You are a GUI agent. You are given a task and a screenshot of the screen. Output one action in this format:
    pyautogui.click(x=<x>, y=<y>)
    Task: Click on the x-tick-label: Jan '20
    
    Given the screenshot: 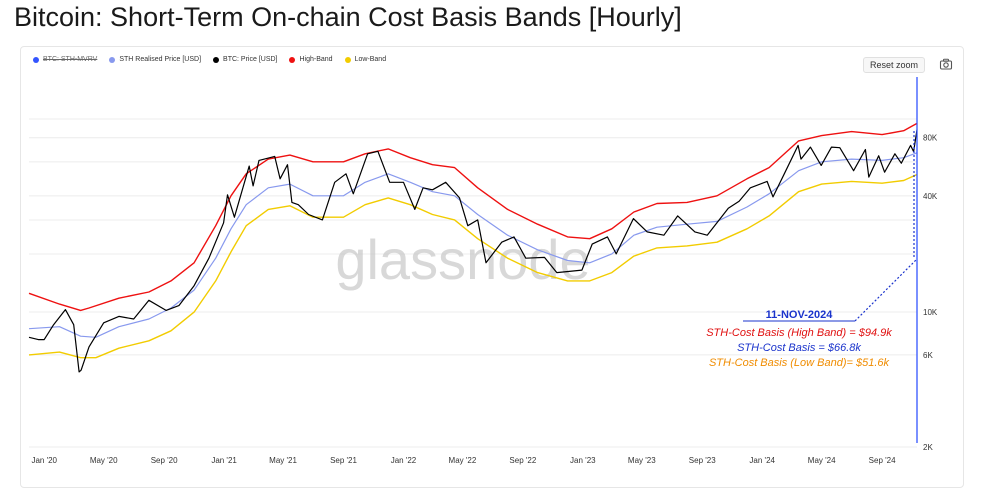 What is the action you would take?
    pyautogui.click(x=44, y=460)
    